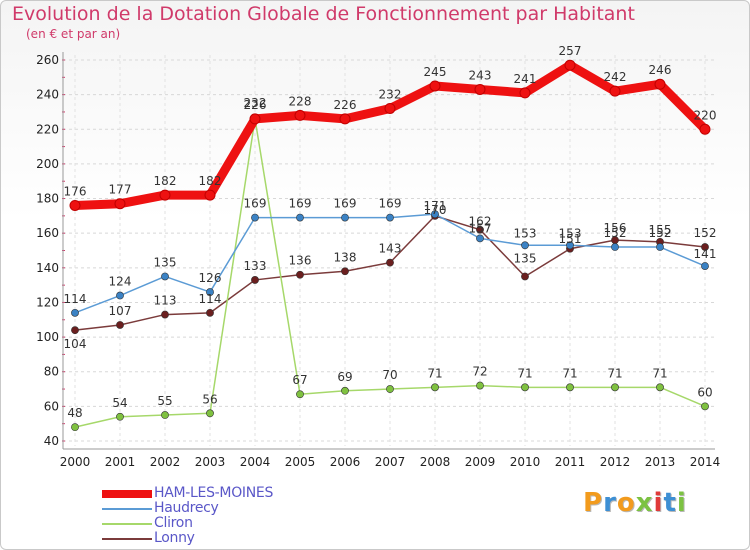  What do you see at coordinates (525, 233) in the screenshot?
I see `data-label: 153` at bounding box center [525, 233].